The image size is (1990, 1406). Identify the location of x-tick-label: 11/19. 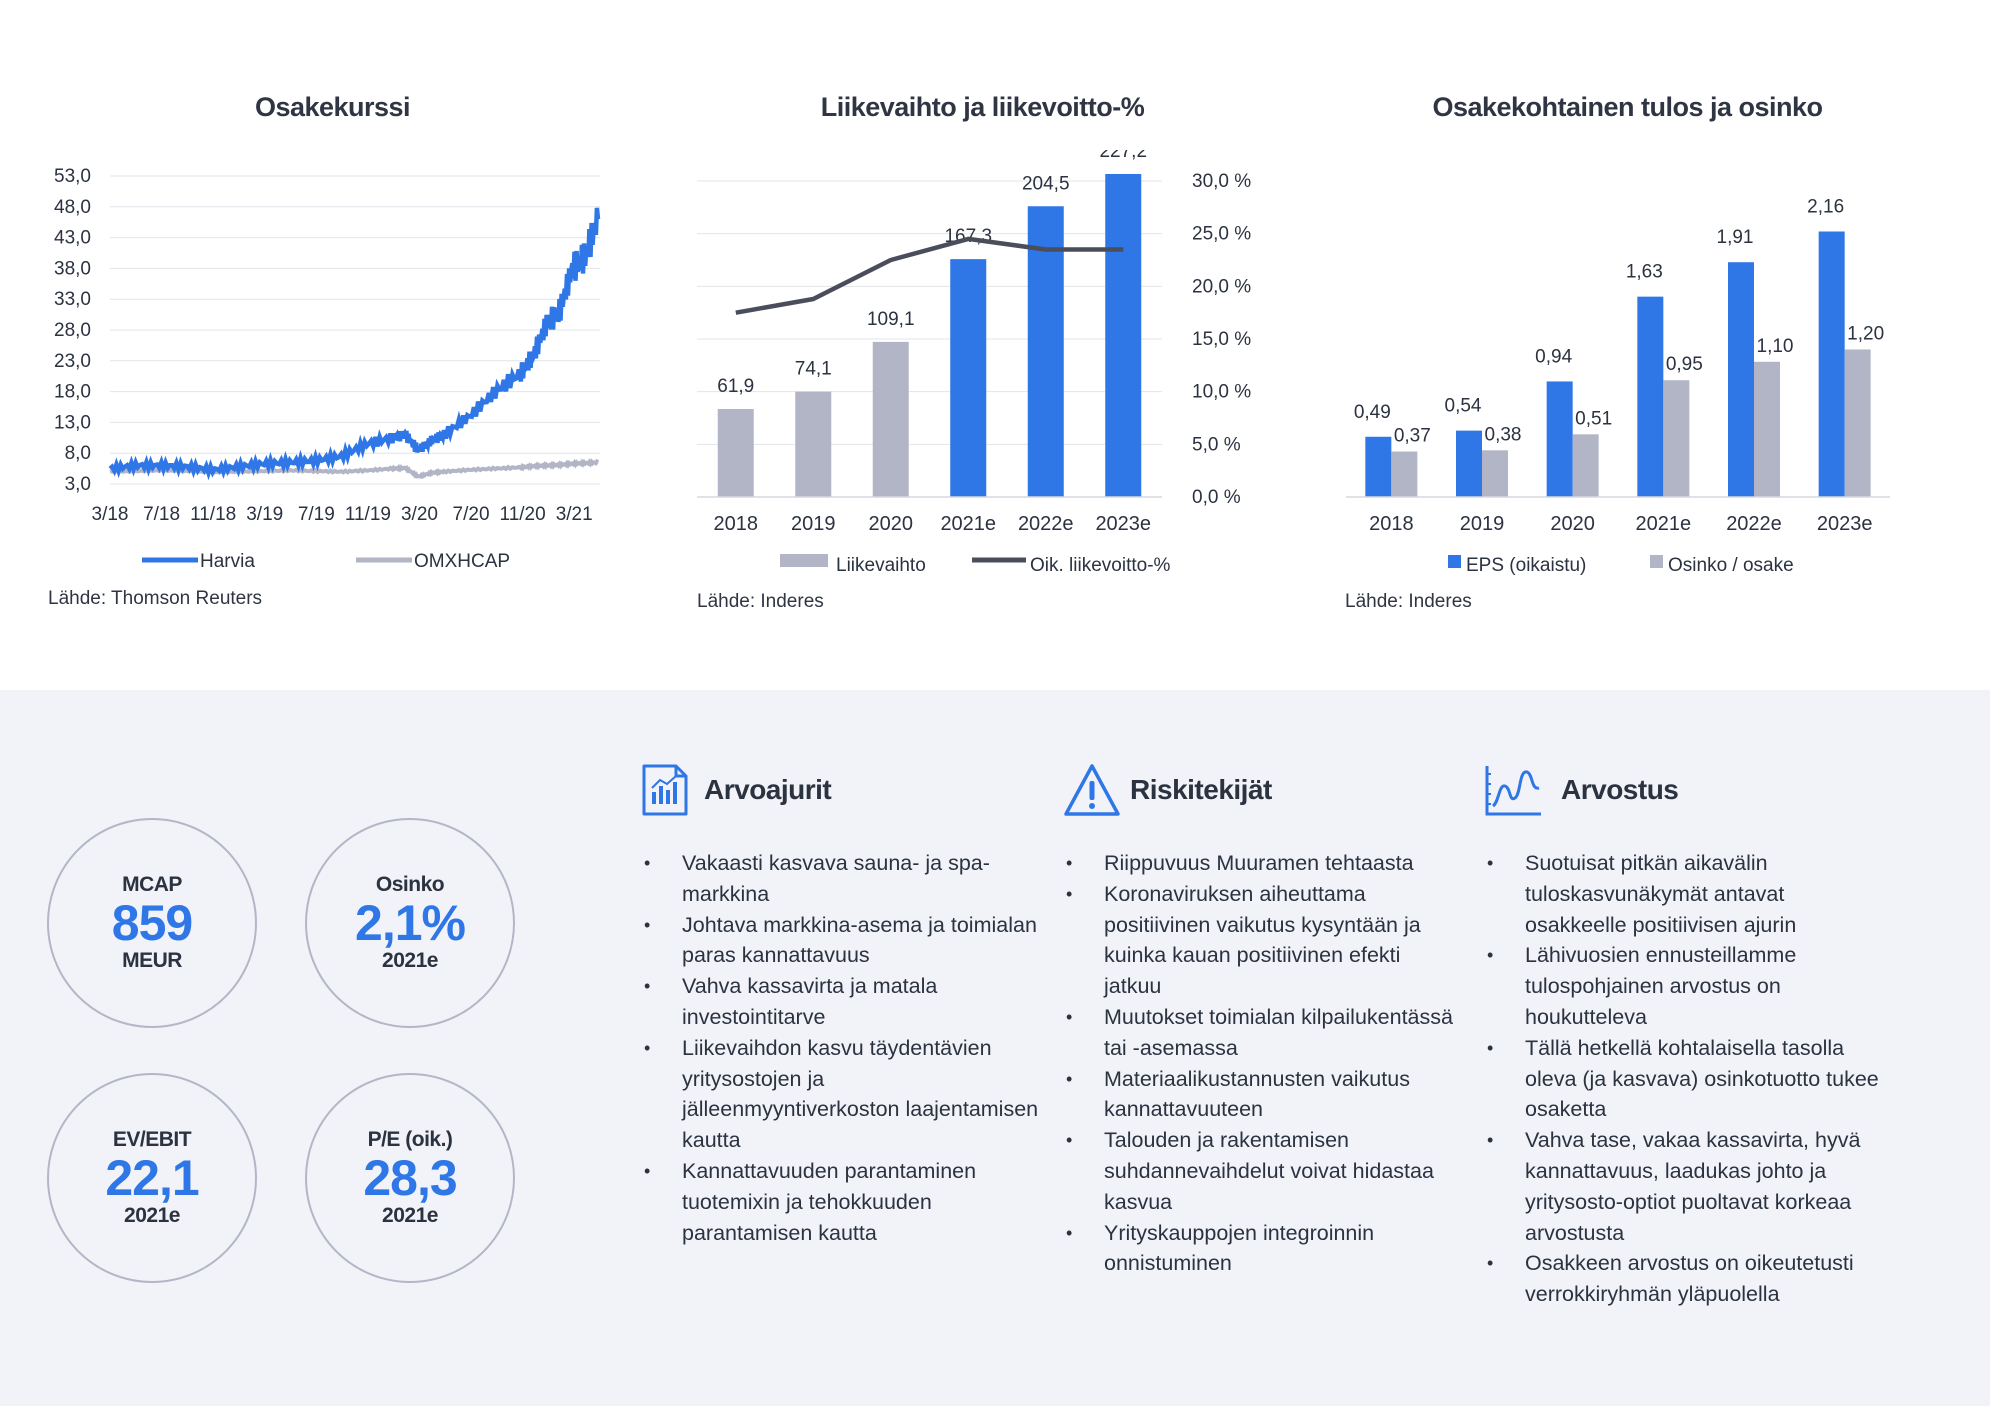
(368, 514).